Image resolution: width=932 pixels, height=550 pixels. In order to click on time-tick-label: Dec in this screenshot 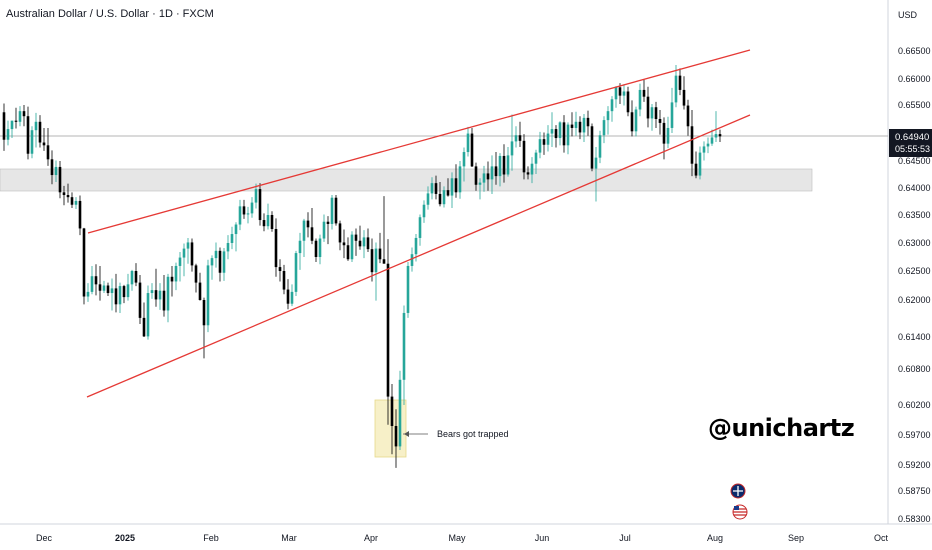, I will do `click(44, 538)`.